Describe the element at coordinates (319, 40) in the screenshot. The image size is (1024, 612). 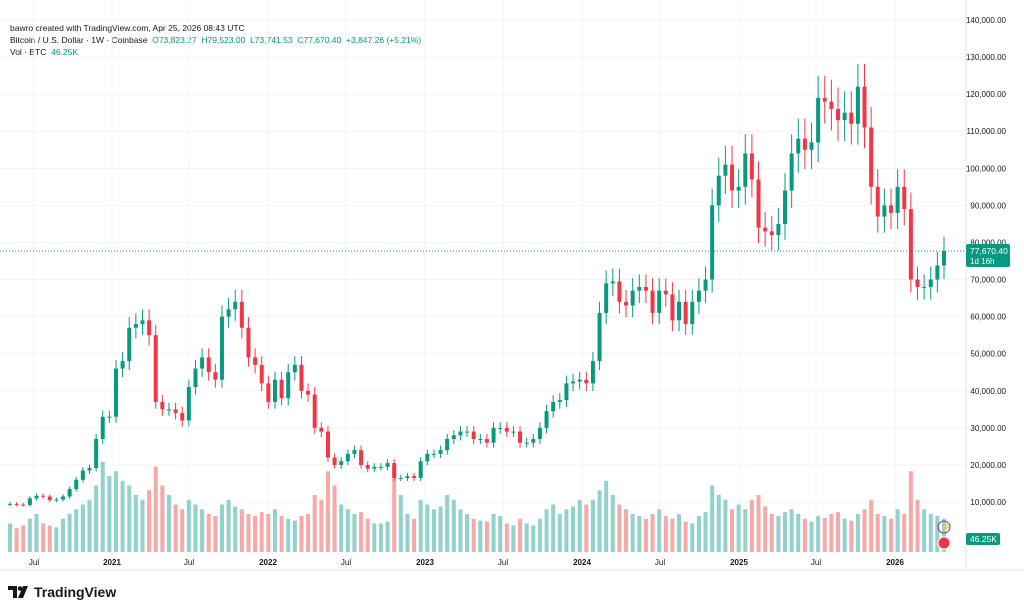
I see `close-value: C77,670.40` at that location.